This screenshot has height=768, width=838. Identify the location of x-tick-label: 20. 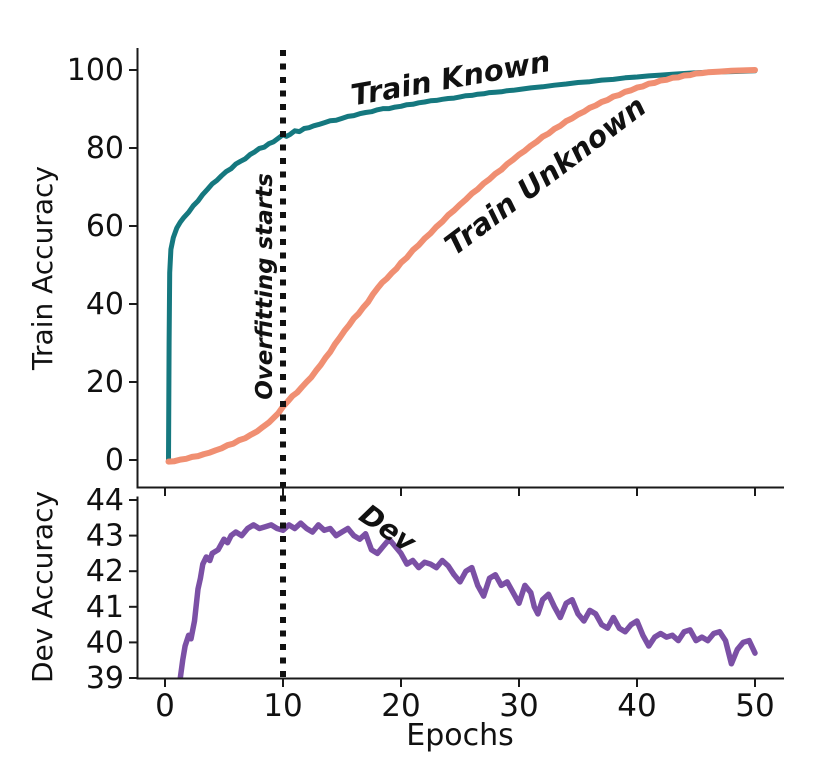
(400, 706).